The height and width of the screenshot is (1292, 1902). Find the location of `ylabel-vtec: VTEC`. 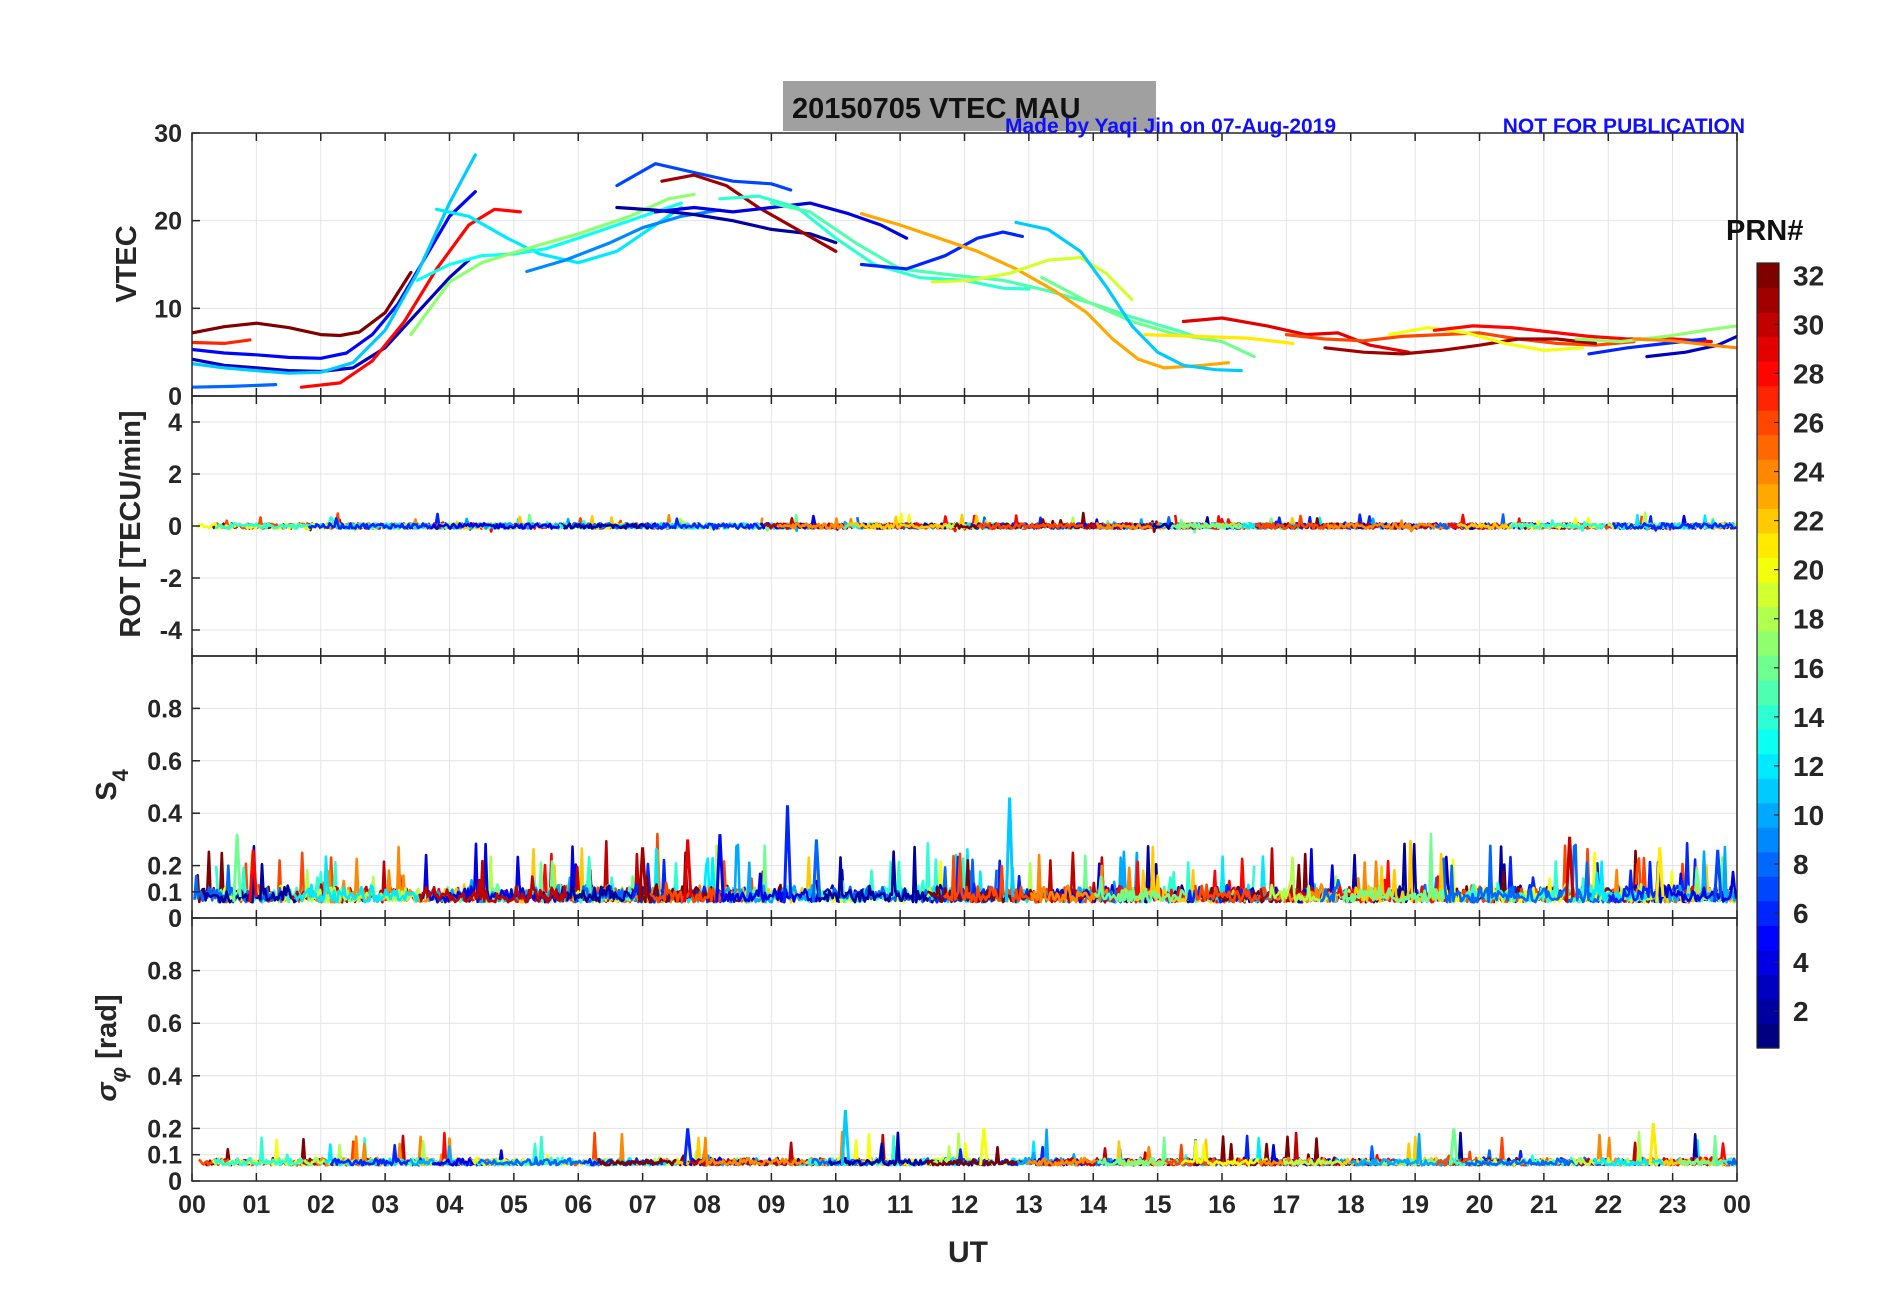

ylabel-vtec: VTEC is located at coordinates (127, 263).